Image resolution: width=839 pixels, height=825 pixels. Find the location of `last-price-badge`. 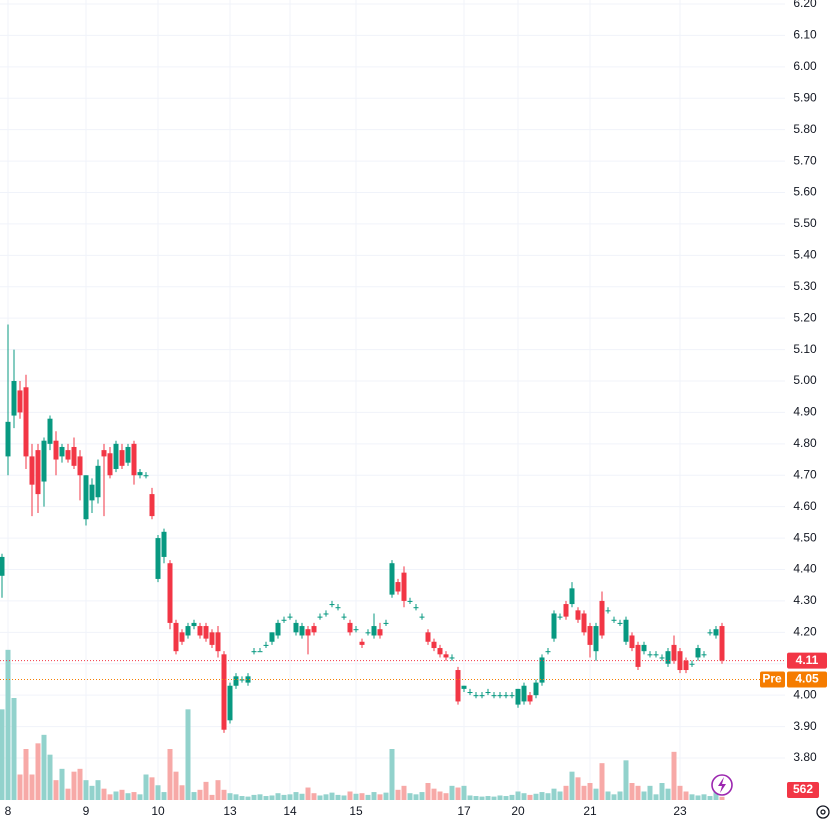

last-price-badge is located at coordinates (807, 660).